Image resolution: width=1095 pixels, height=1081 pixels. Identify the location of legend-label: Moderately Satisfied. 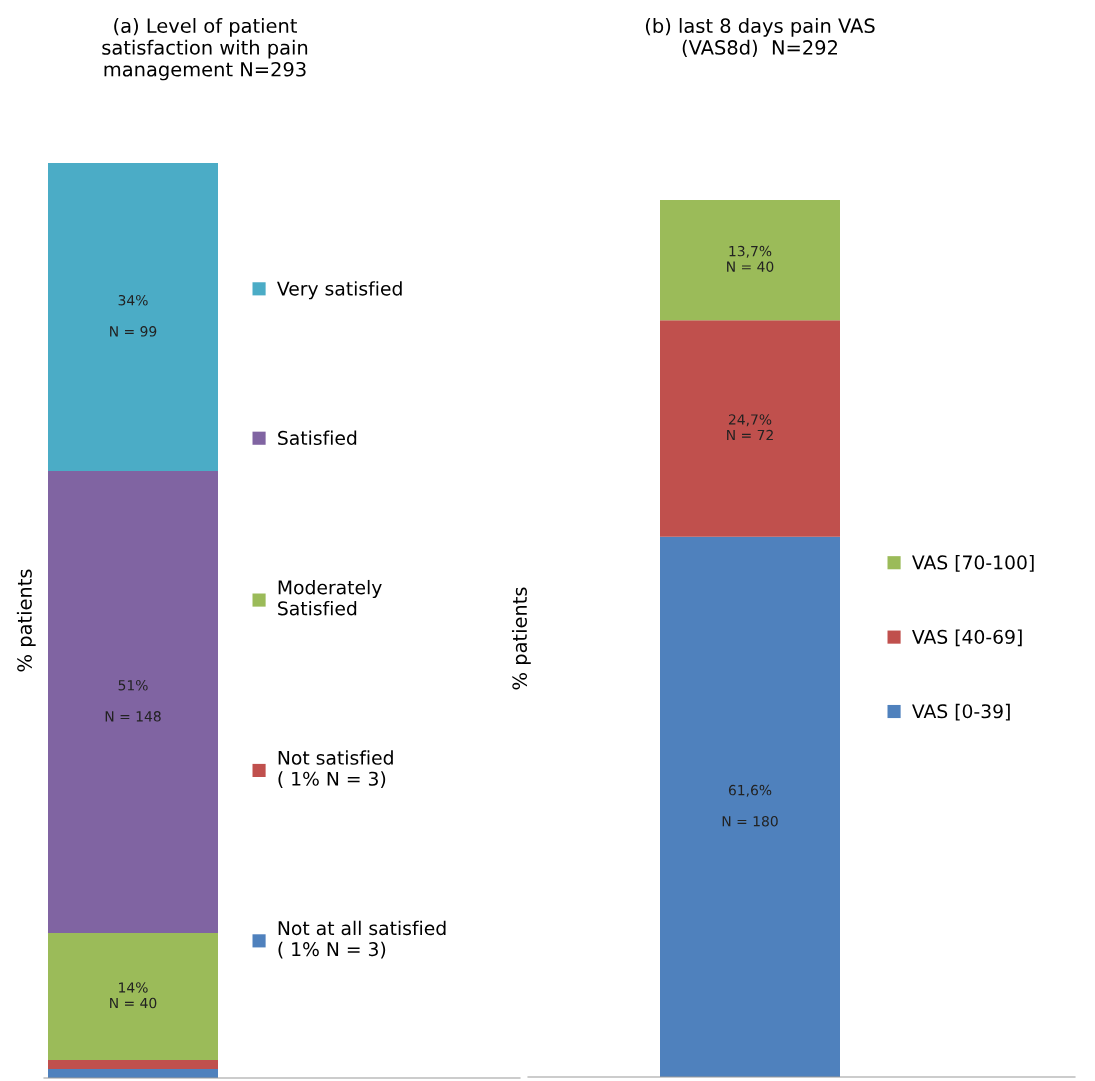
(330, 597).